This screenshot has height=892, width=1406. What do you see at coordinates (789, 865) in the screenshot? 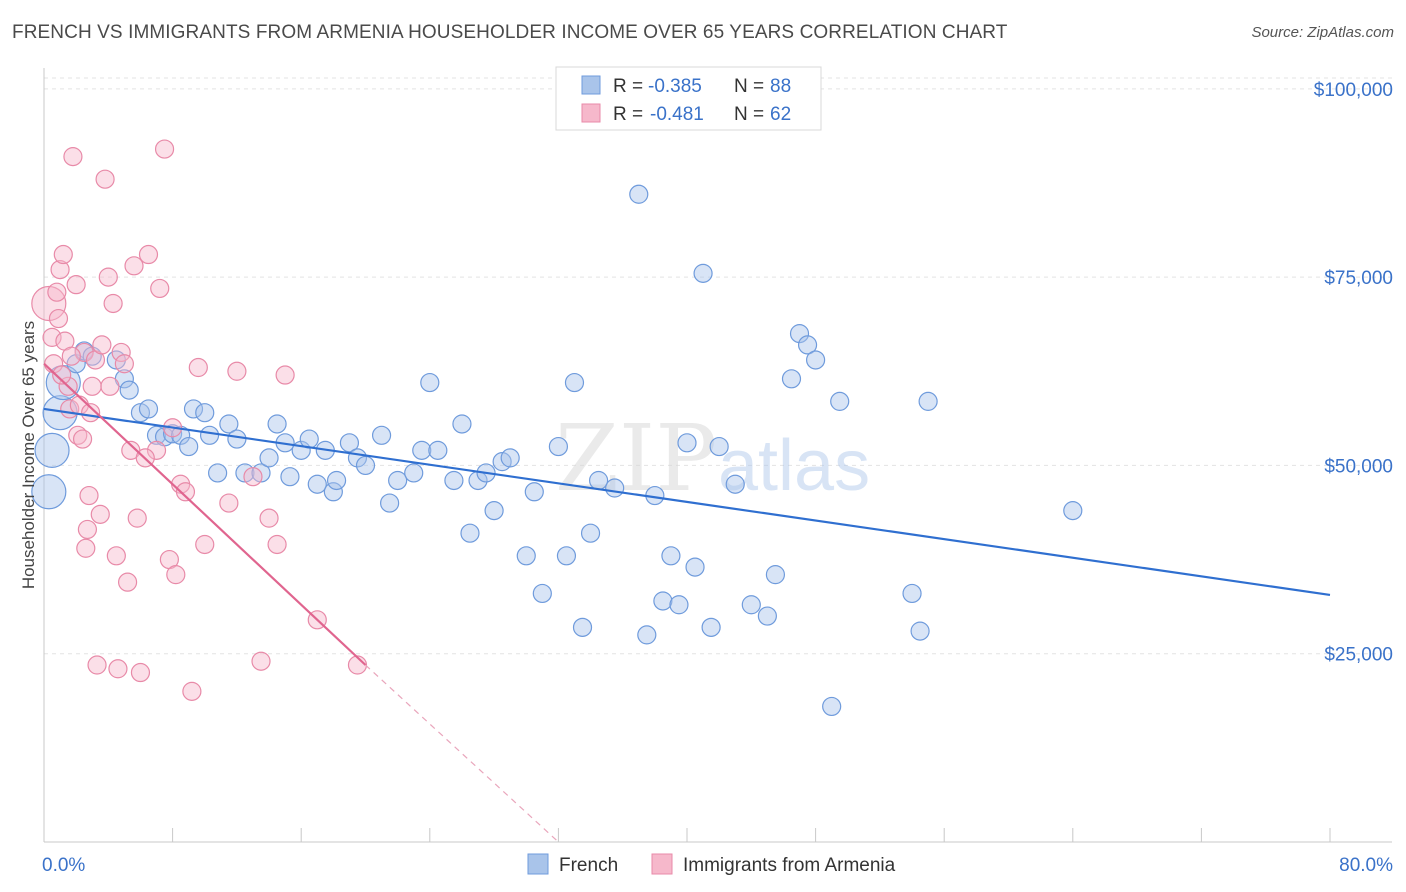
I see `legend-label-armenia: Immigrants from Armenia` at bounding box center [789, 865].